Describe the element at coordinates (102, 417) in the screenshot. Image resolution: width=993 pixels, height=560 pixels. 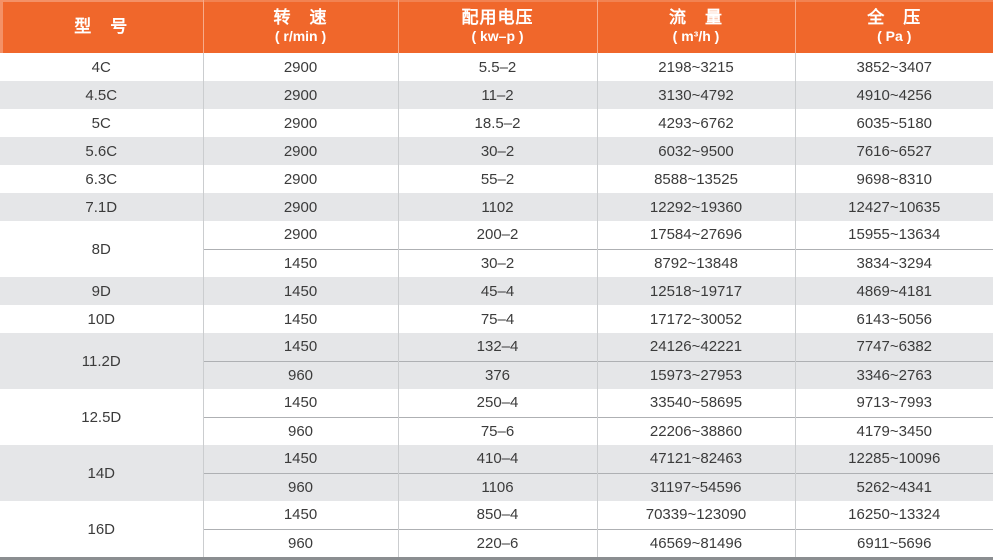
I see `cell-model: 12.5D` at that location.